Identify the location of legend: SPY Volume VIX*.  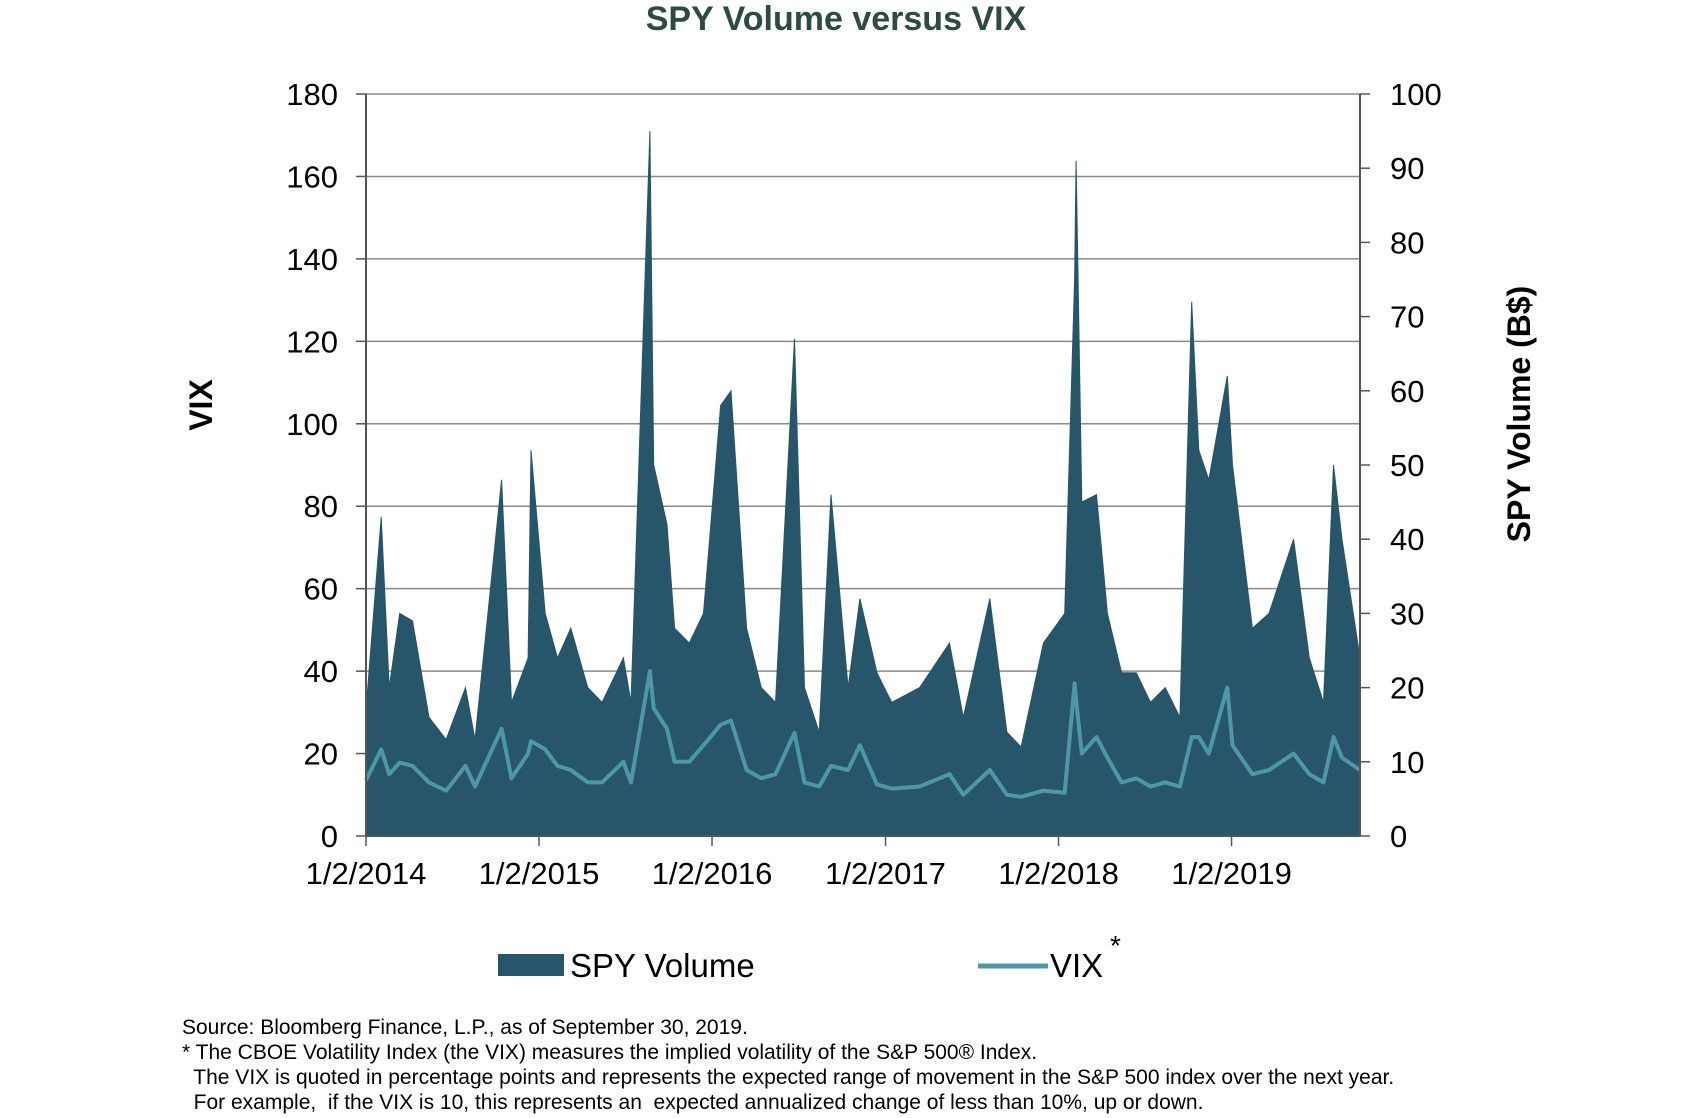
(809, 957).